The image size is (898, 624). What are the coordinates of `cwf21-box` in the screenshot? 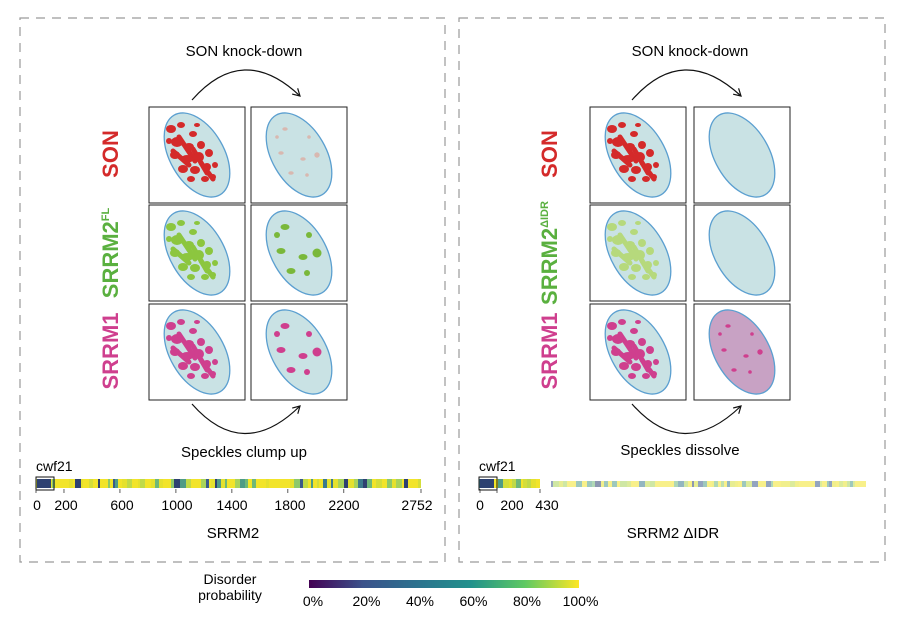 It's located at (488, 483).